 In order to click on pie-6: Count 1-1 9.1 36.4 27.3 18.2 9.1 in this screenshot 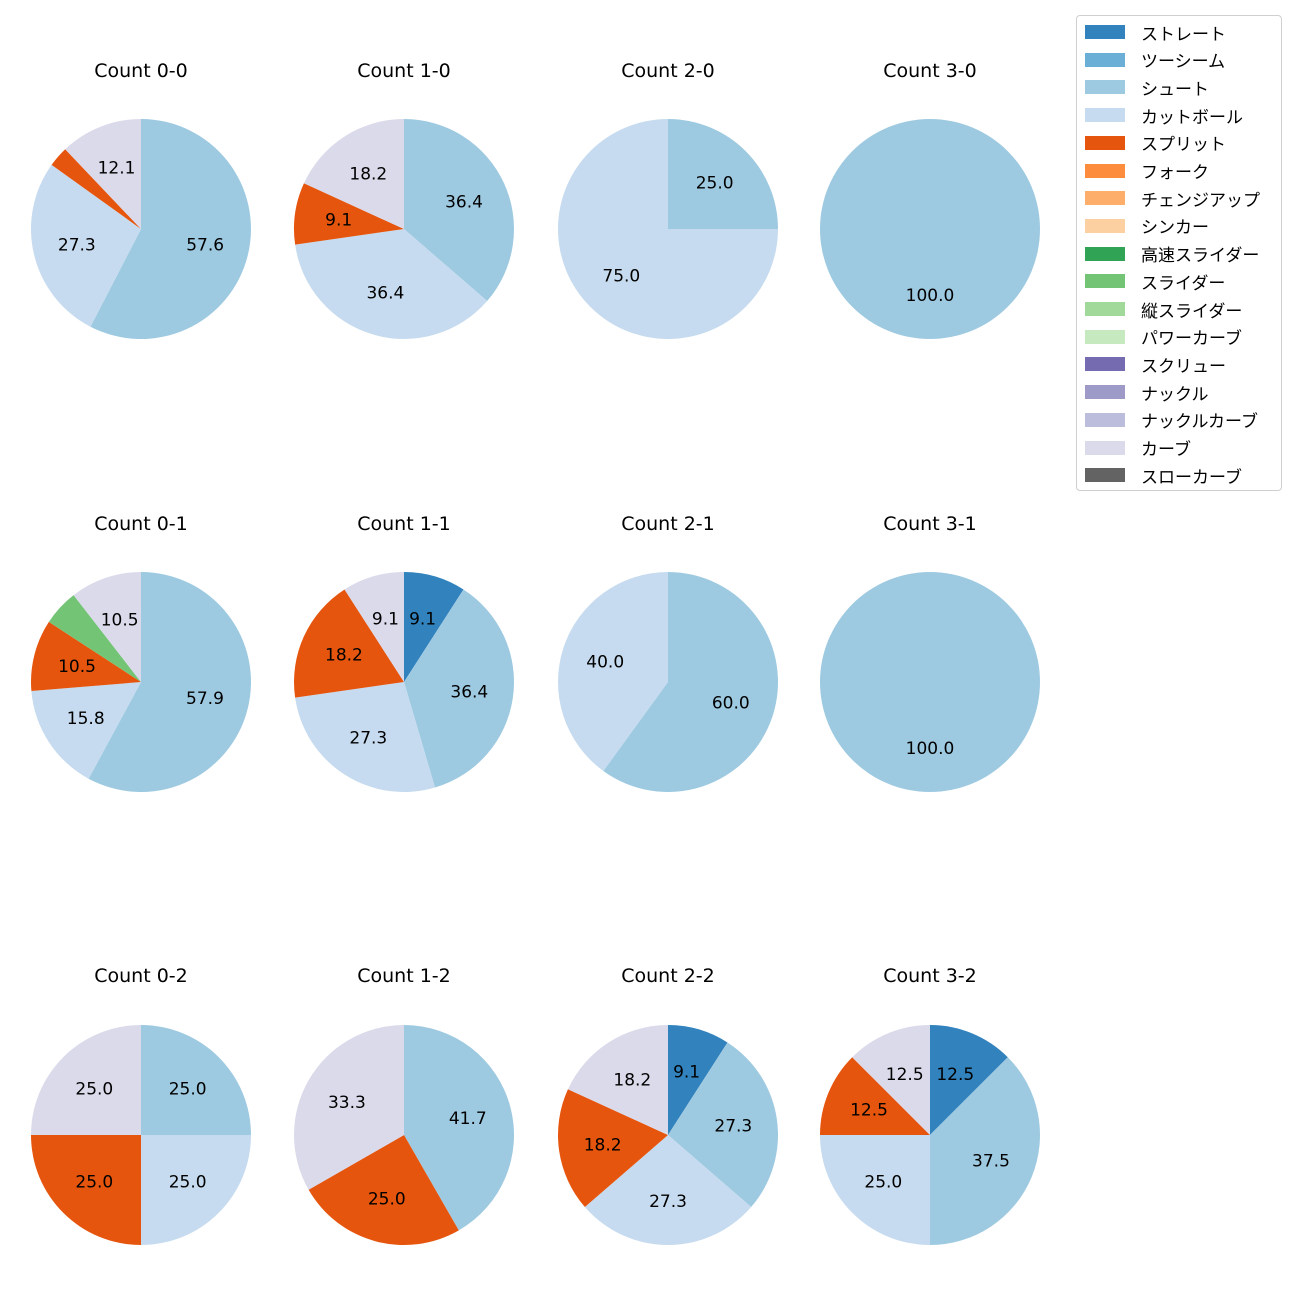, I will do `click(404, 652)`.